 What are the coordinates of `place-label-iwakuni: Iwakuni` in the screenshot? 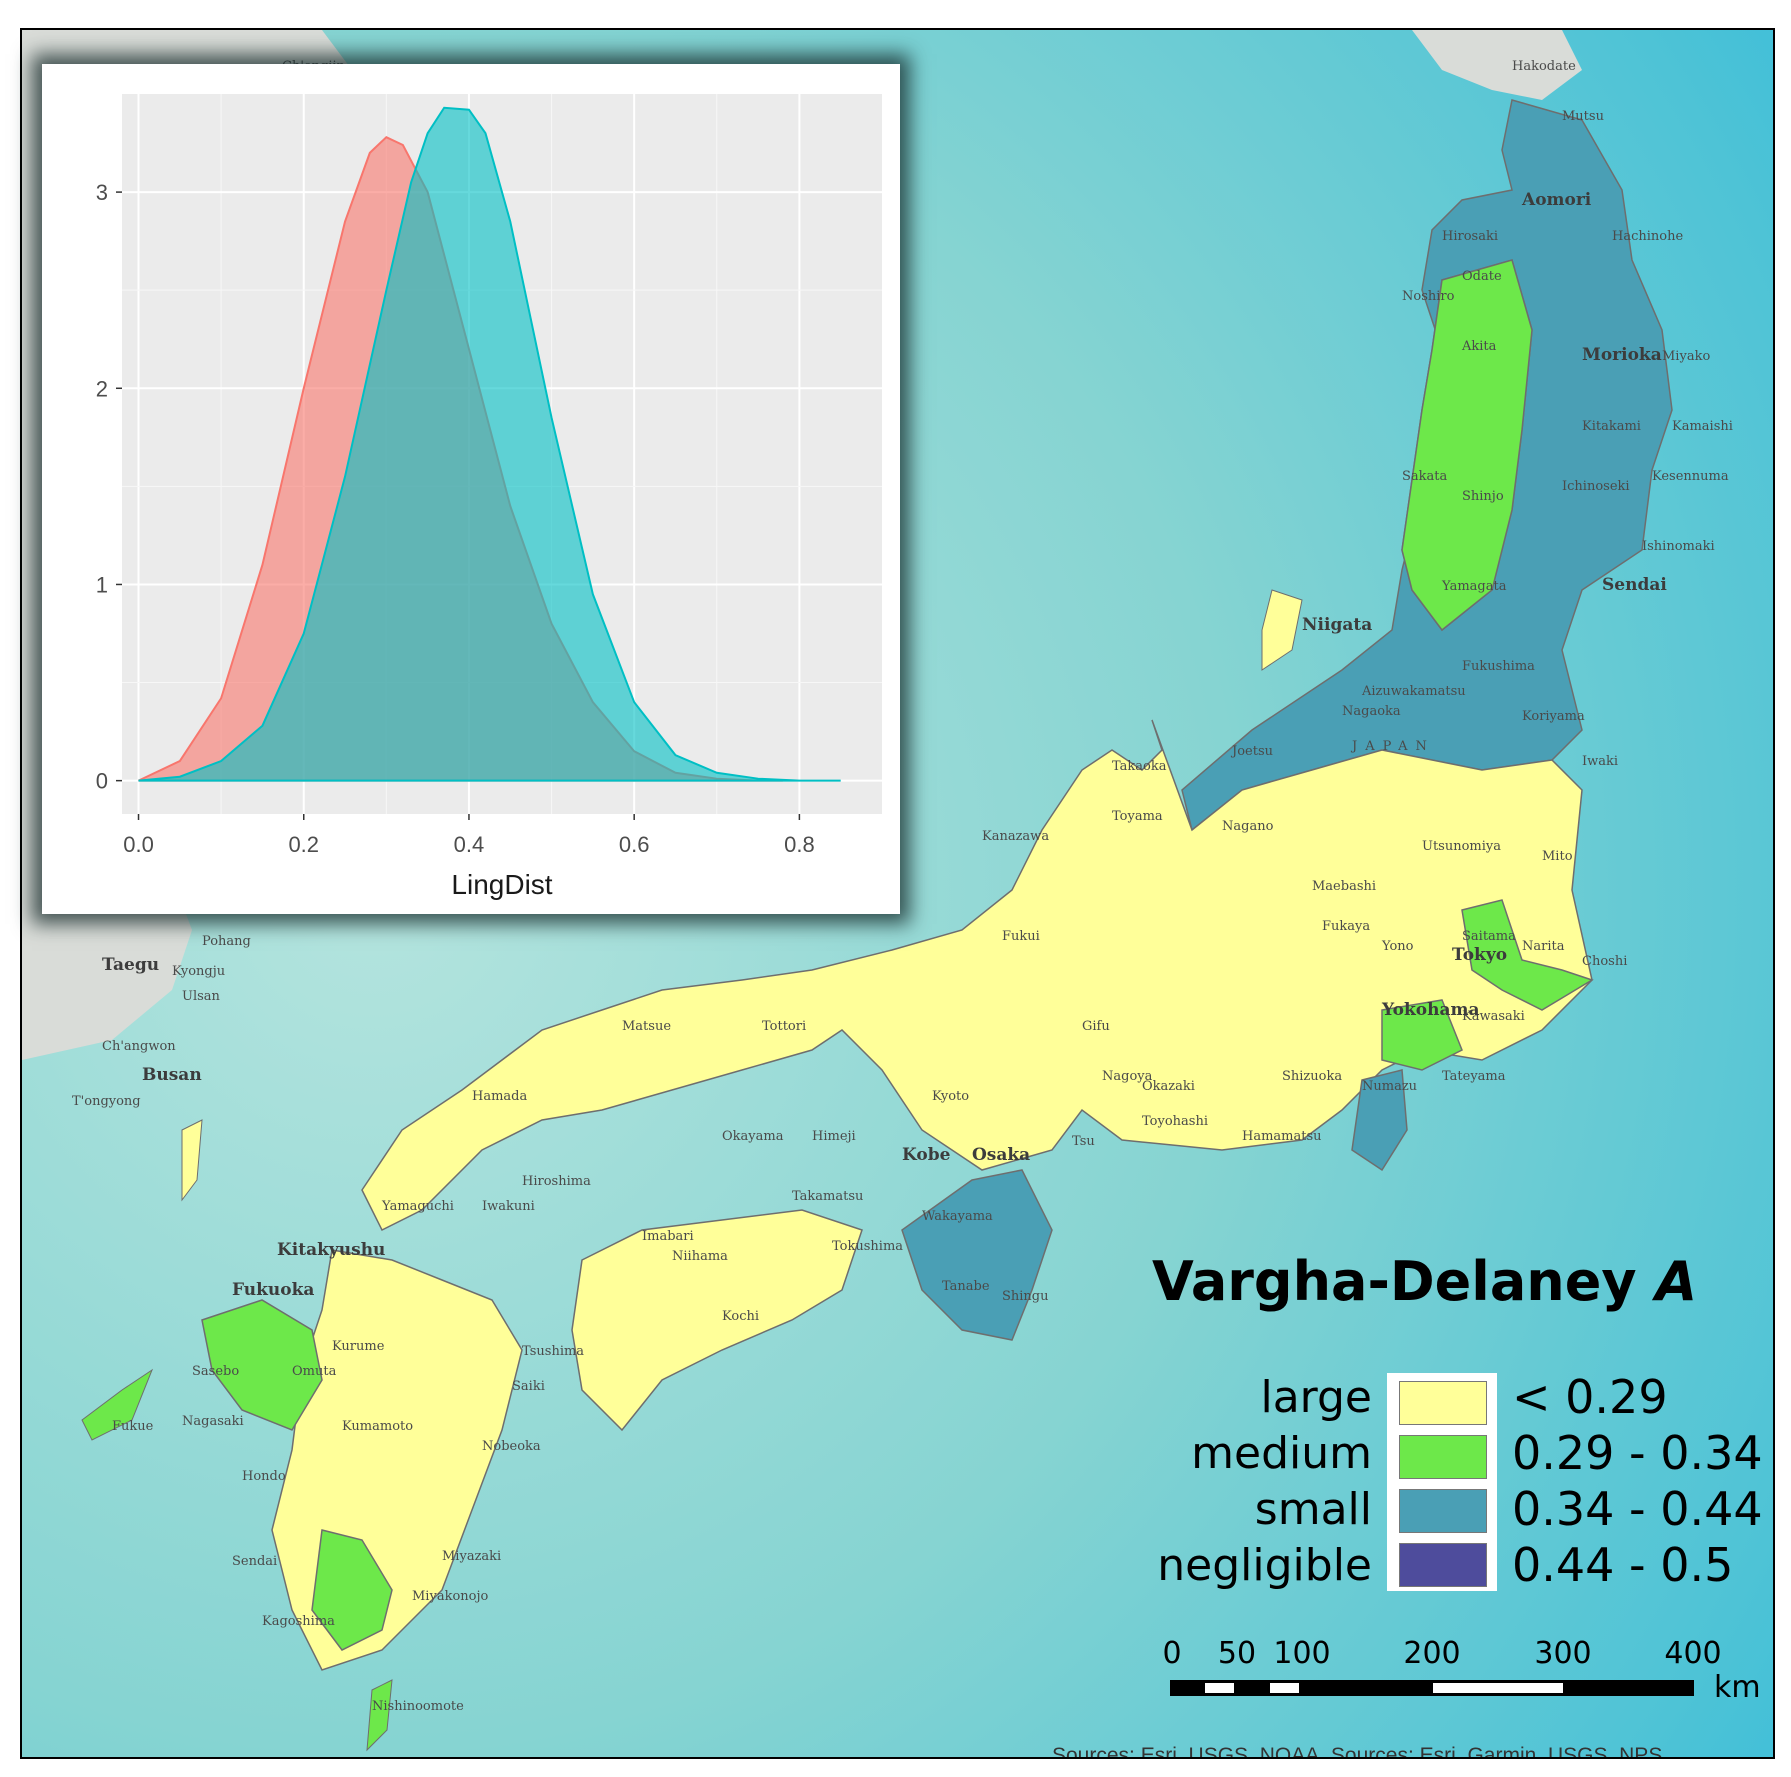 It's located at (508, 1206).